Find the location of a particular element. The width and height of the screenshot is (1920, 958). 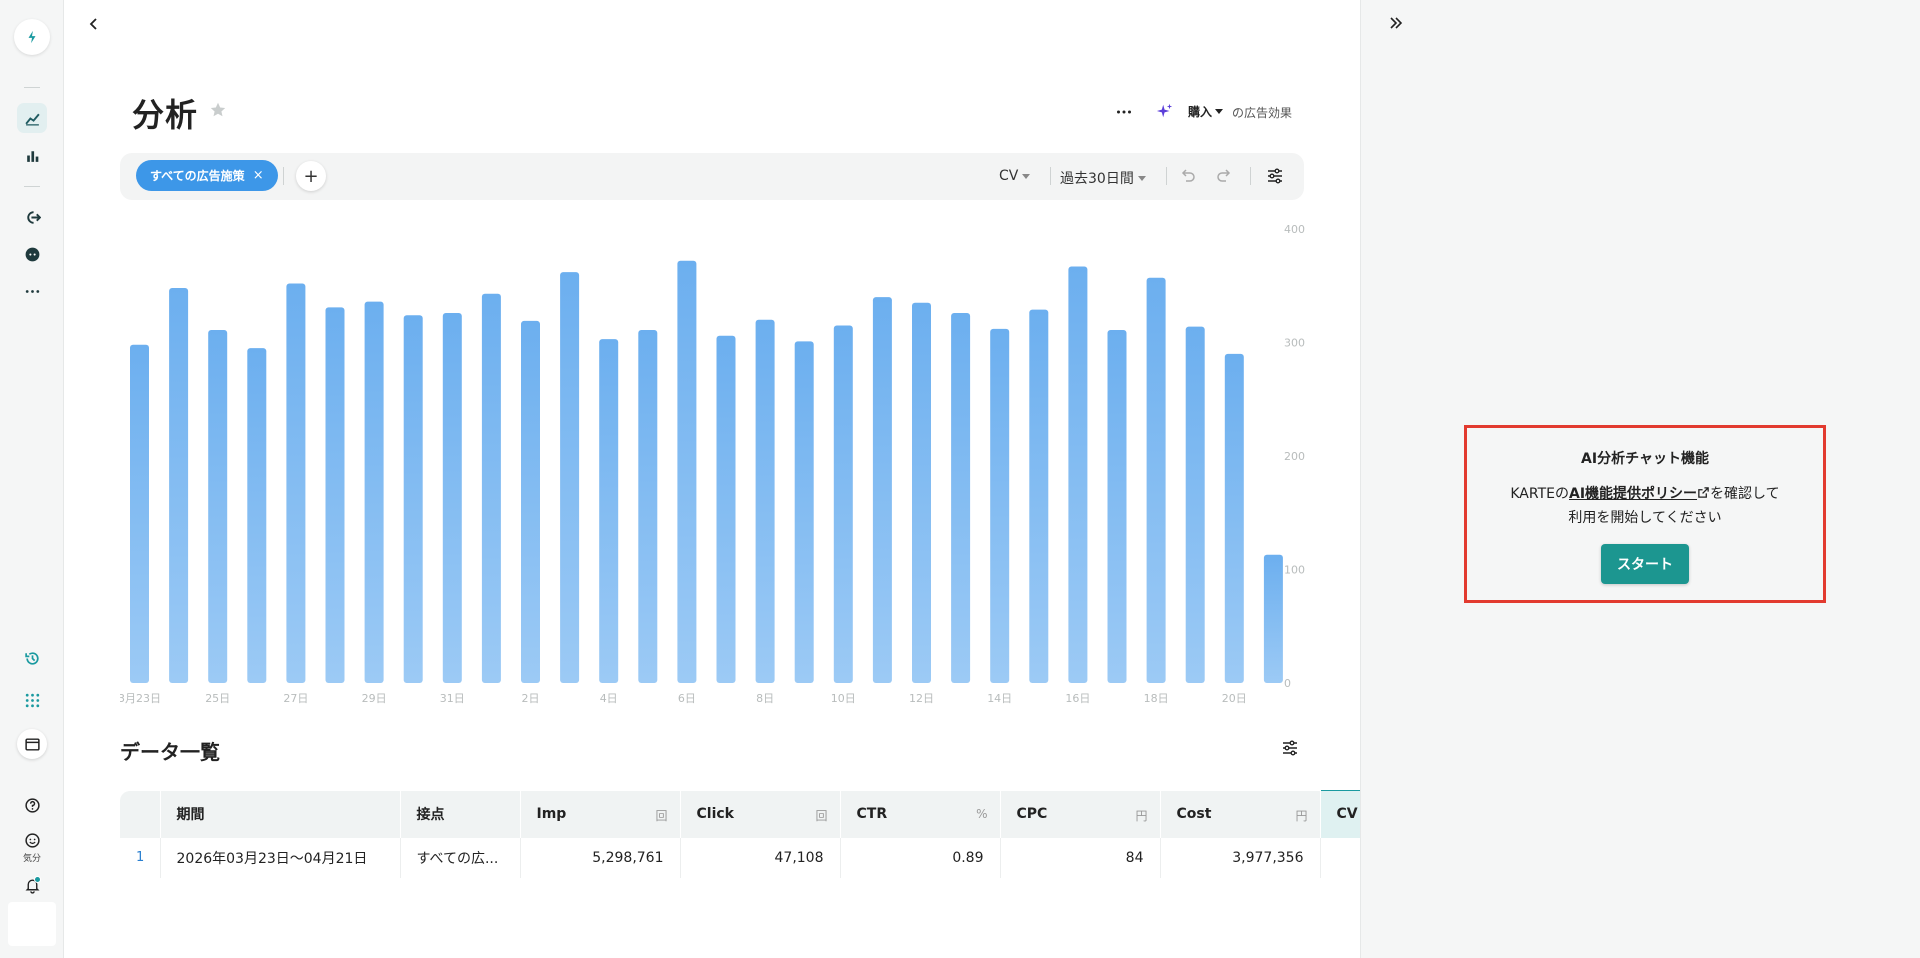

karte-logo is located at coordinates (32, 37).